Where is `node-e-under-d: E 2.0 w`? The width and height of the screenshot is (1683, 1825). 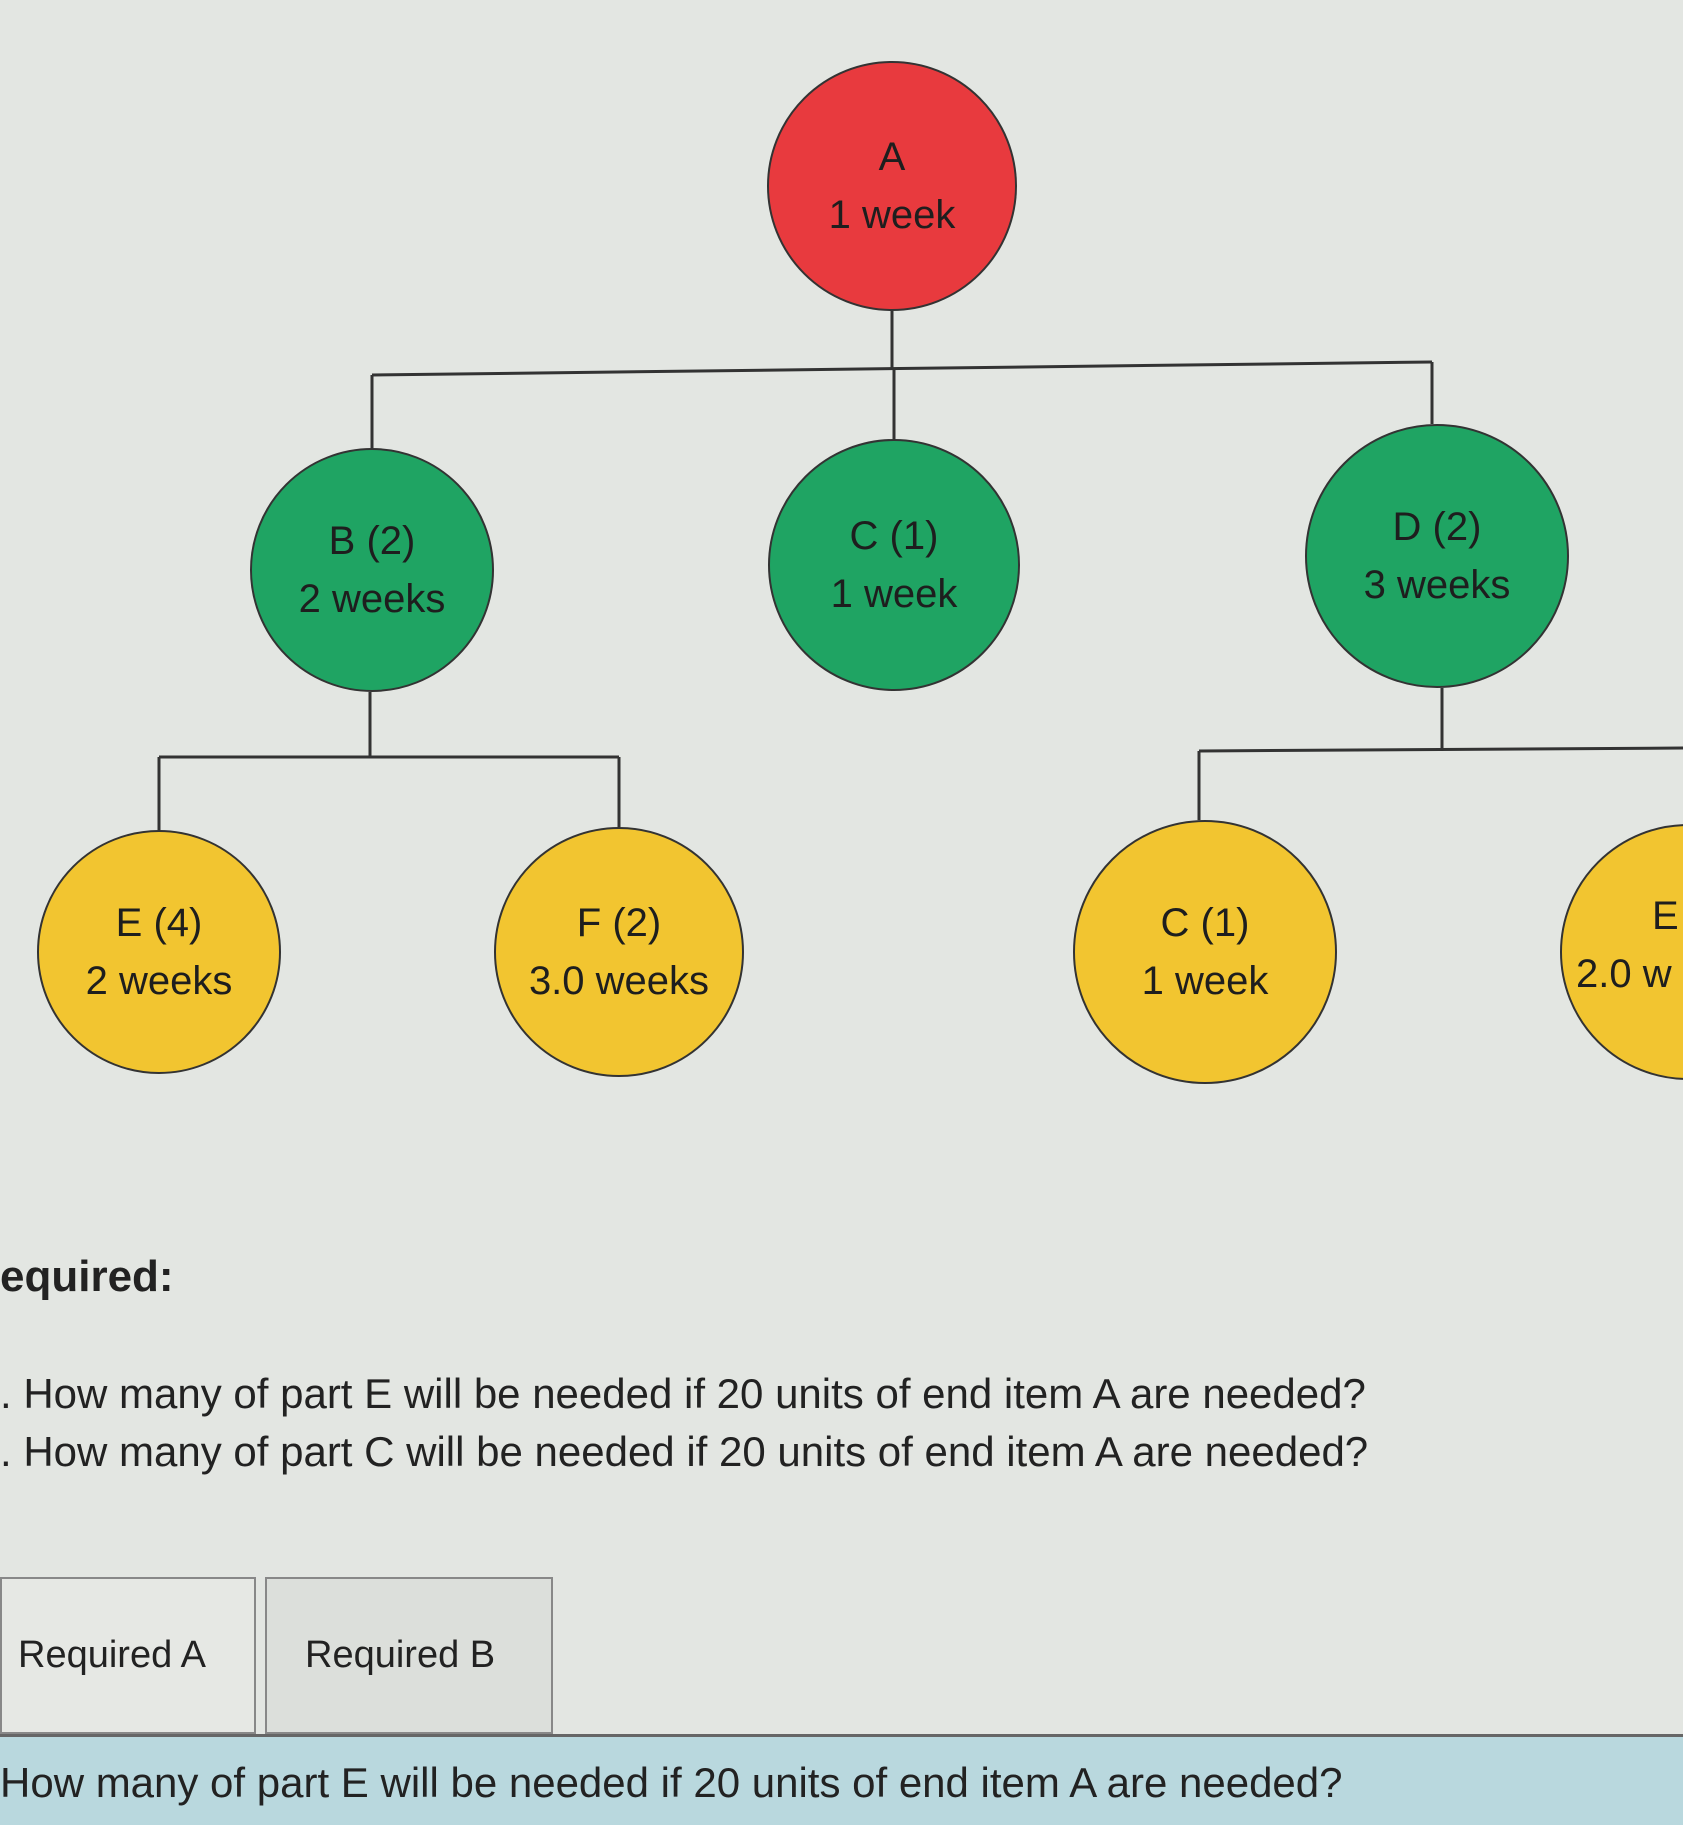 node-e-under-d: E 2.0 w is located at coordinates (1628, 945).